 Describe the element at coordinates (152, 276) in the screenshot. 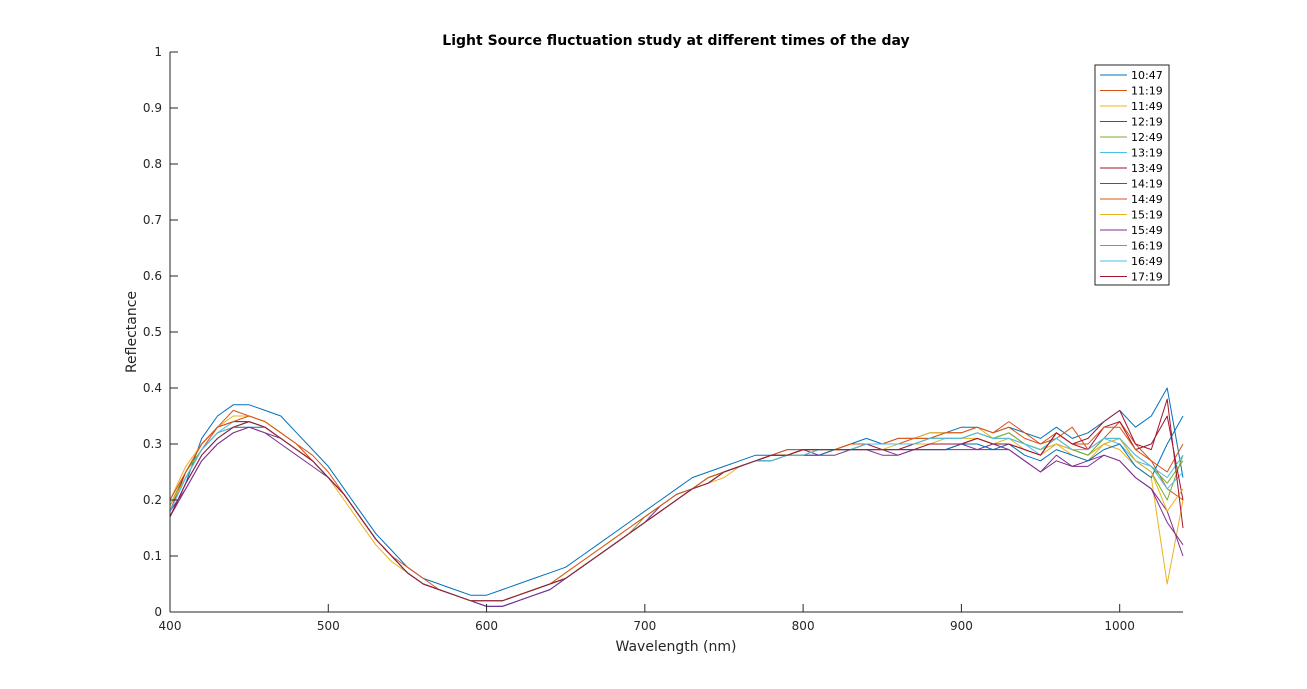

I see `y-tick-label: 0.6` at that location.